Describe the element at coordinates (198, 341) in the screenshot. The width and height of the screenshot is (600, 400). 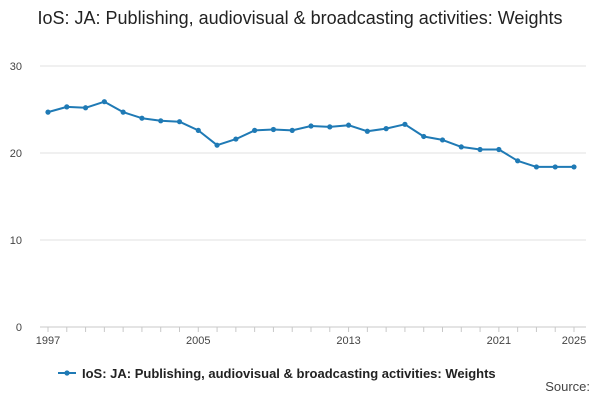
I see `x-tick-label: 2005` at that location.